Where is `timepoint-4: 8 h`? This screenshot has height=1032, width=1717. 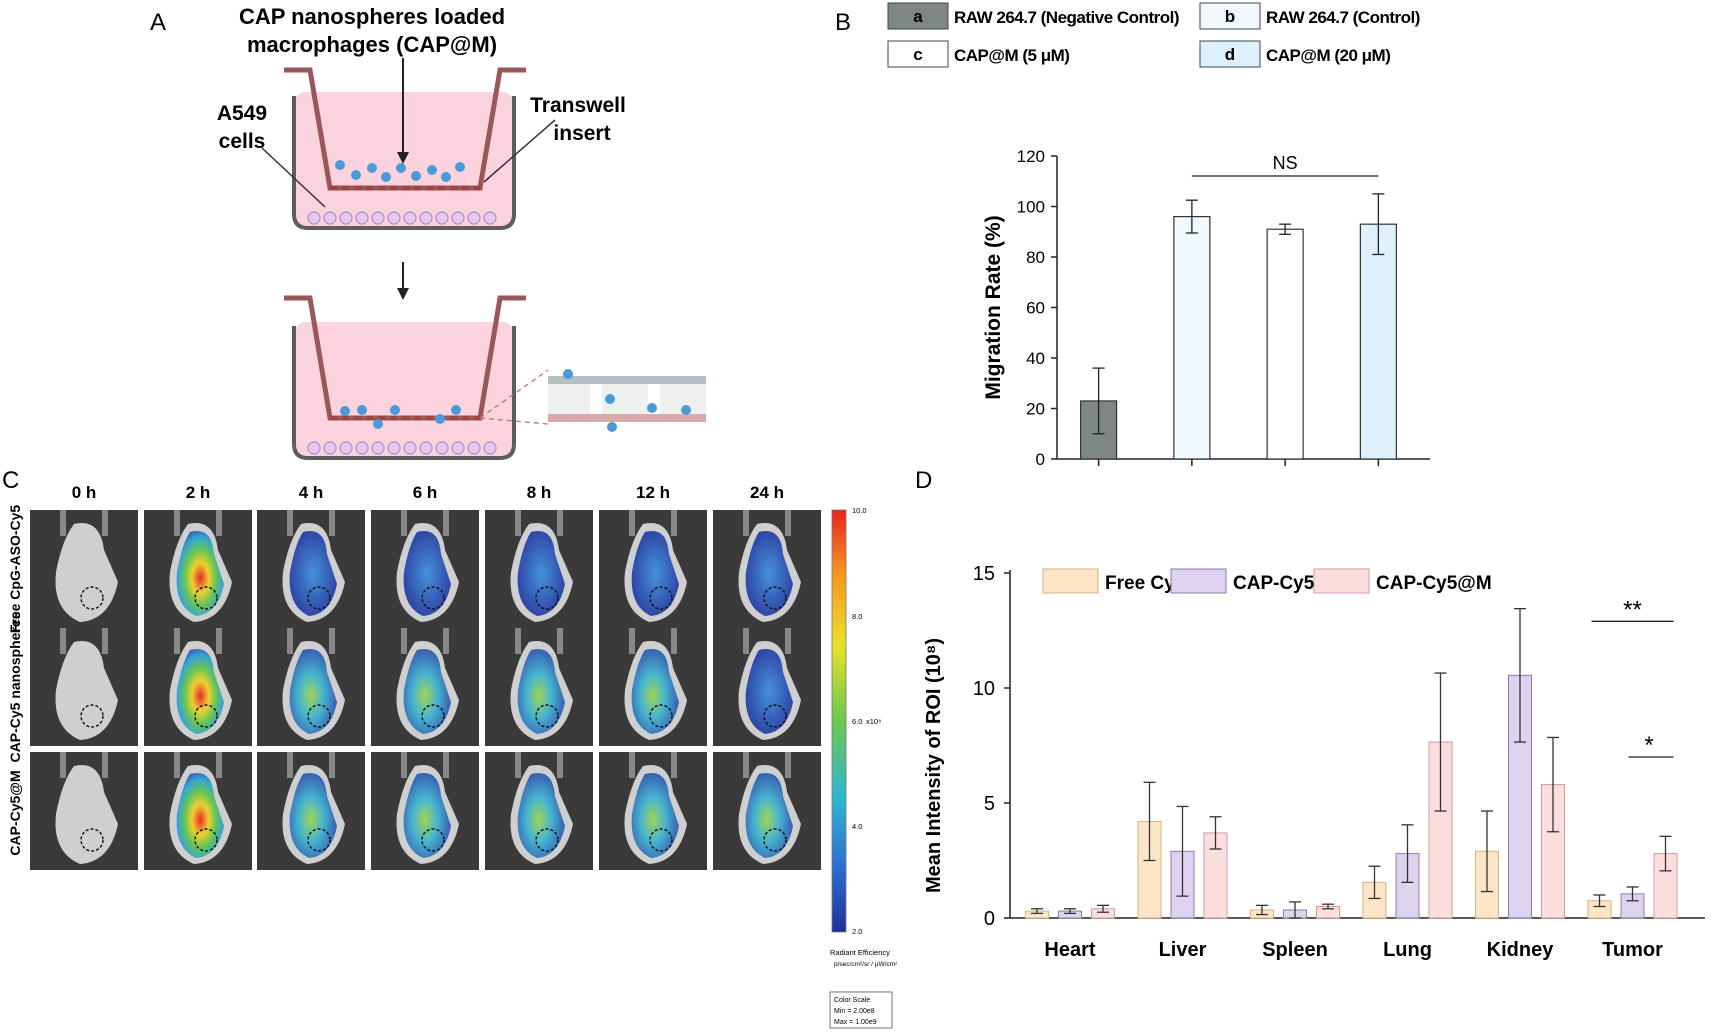
timepoint-4: 8 h is located at coordinates (539, 492).